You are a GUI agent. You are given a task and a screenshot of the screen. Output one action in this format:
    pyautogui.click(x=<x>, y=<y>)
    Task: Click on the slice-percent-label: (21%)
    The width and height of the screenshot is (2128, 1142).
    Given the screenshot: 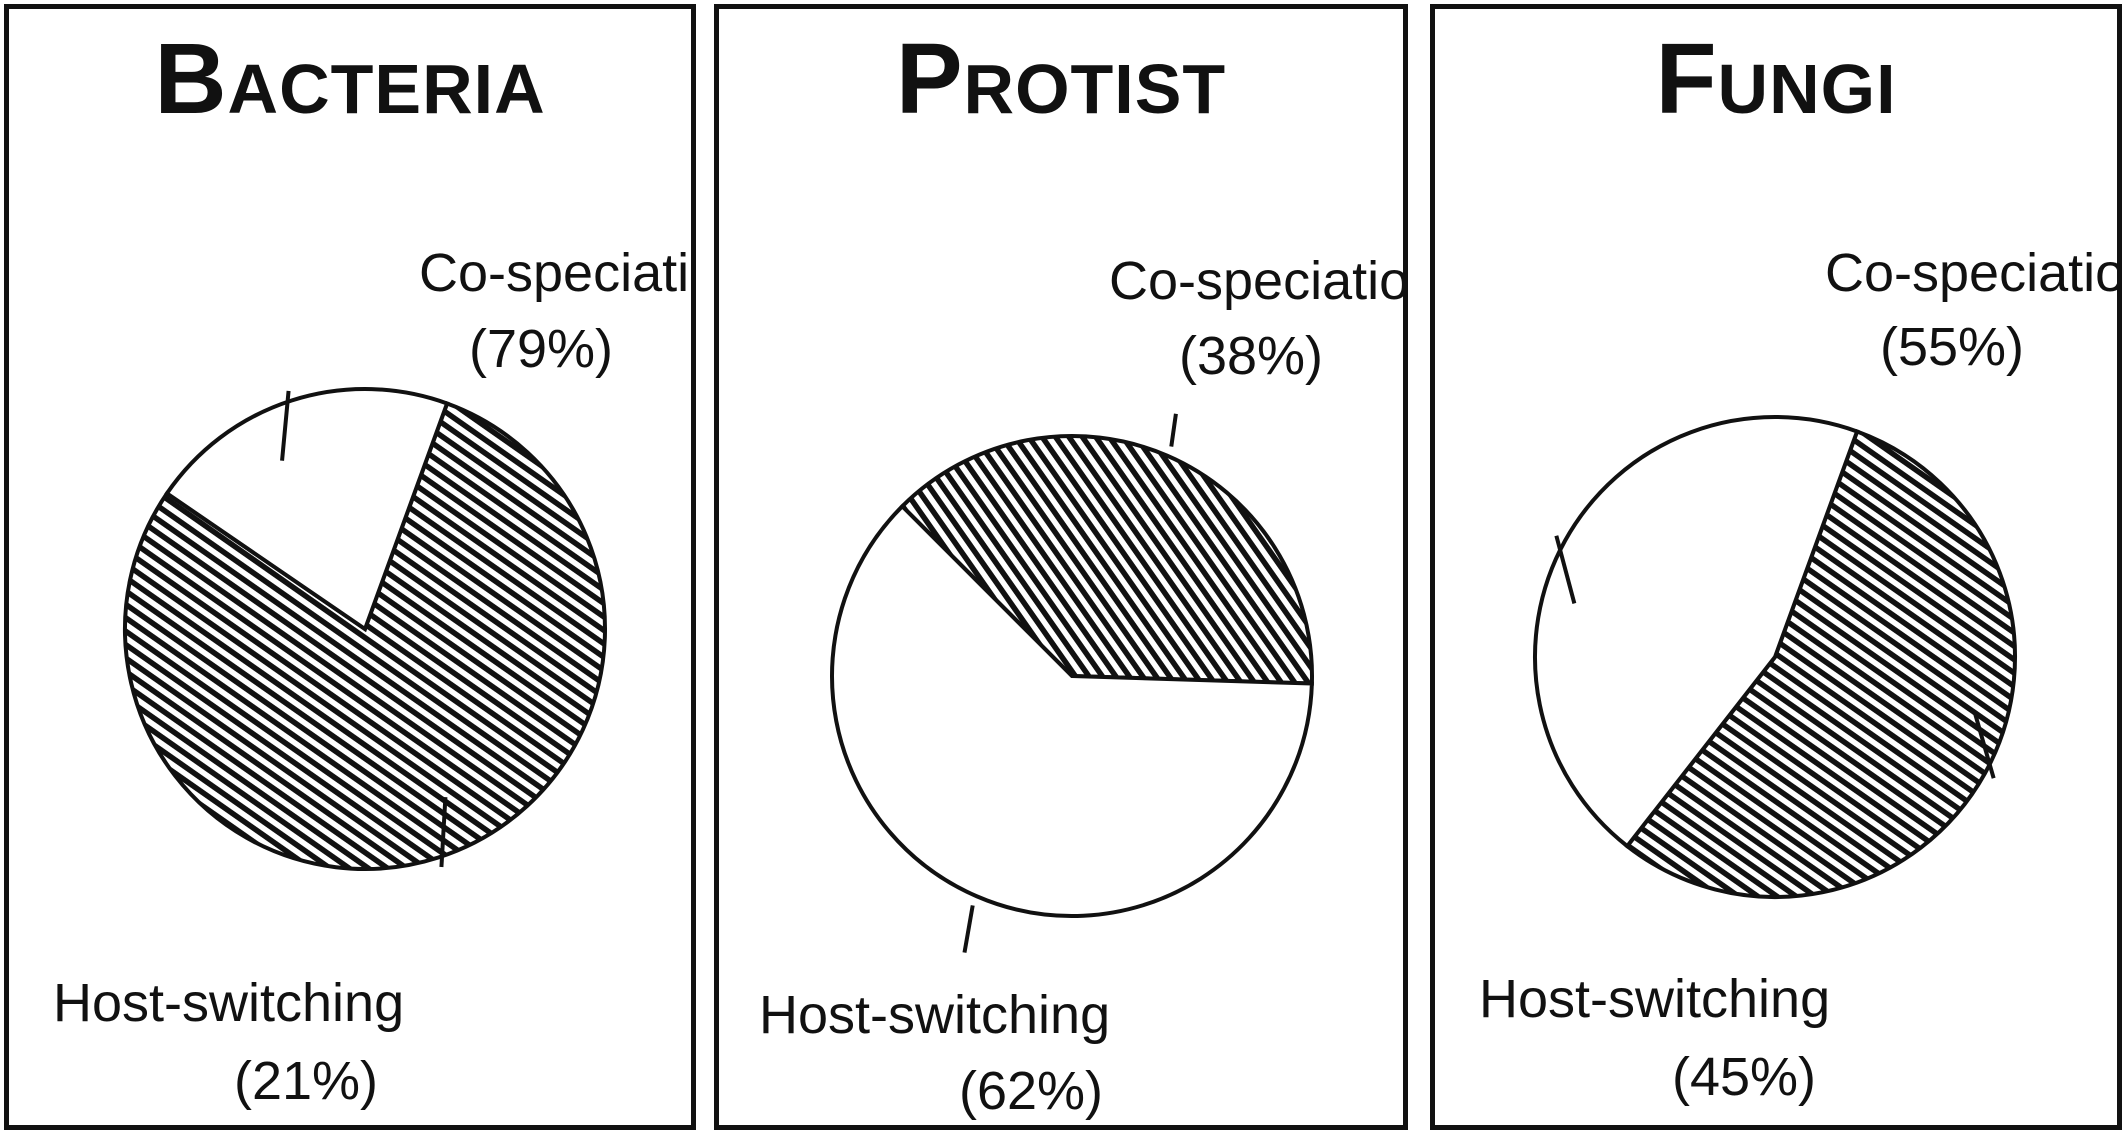 What is the action you would take?
    pyautogui.click(x=306, y=1081)
    